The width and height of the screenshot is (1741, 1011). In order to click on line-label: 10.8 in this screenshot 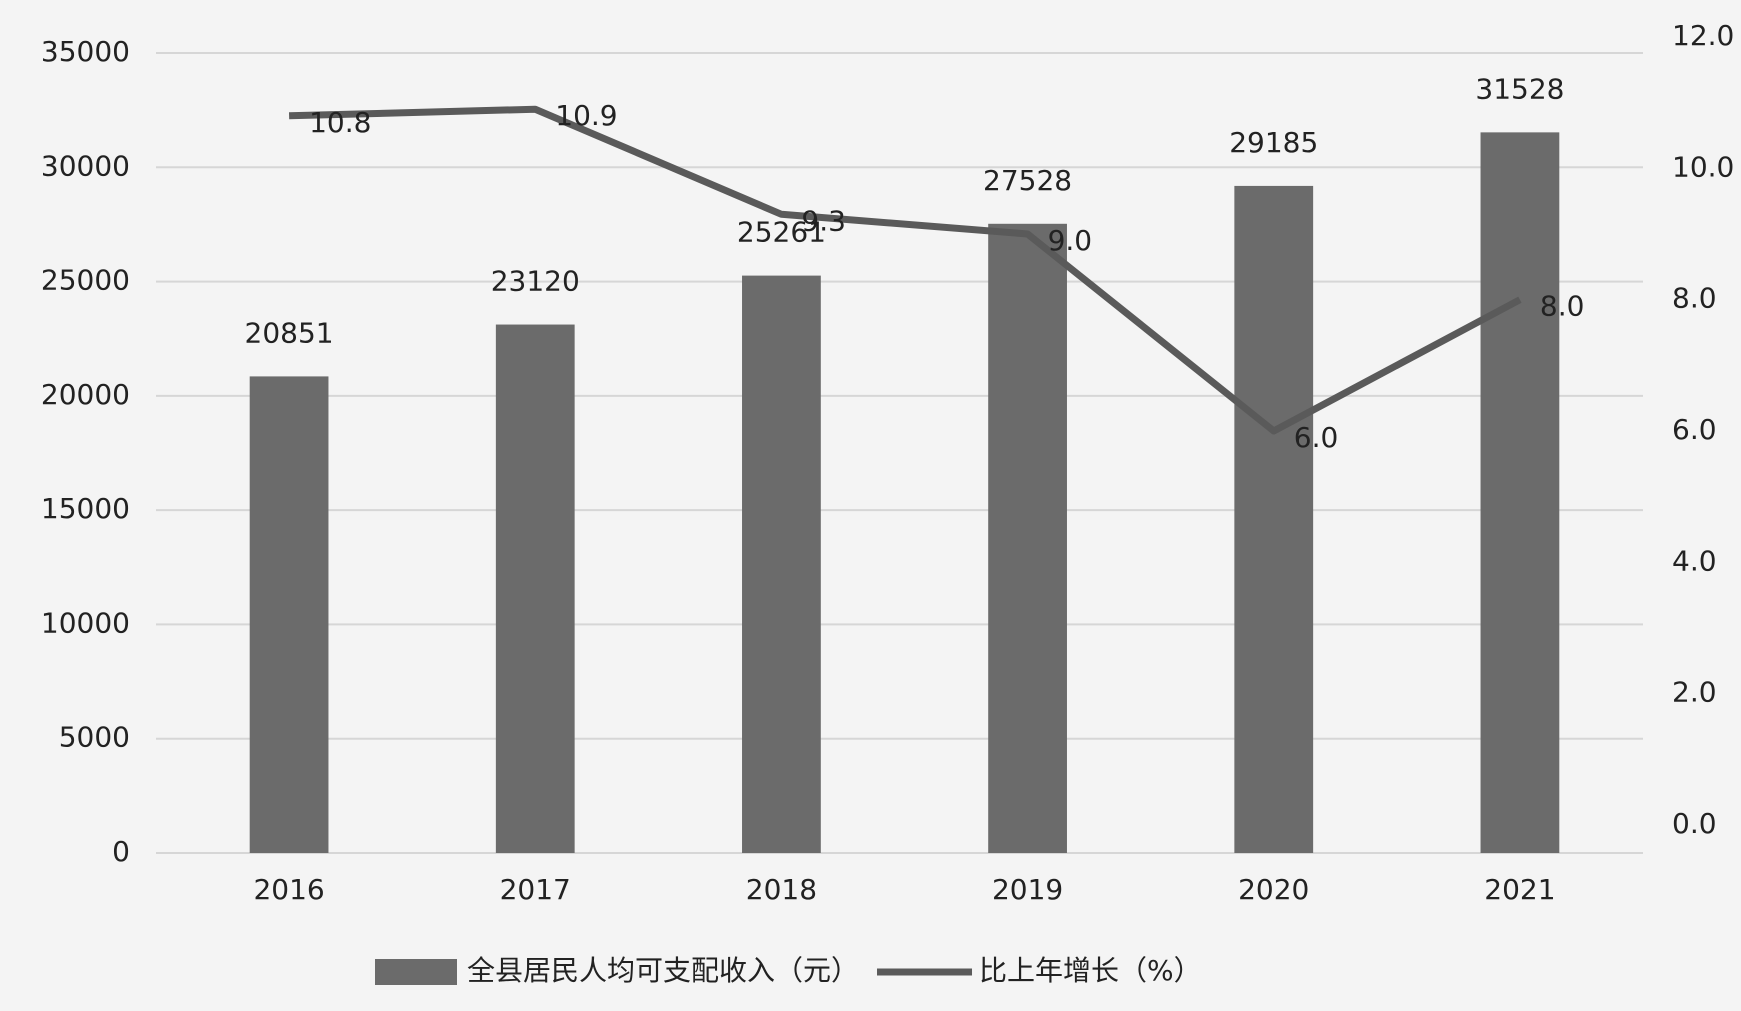, I will do `click(340, 122)`.